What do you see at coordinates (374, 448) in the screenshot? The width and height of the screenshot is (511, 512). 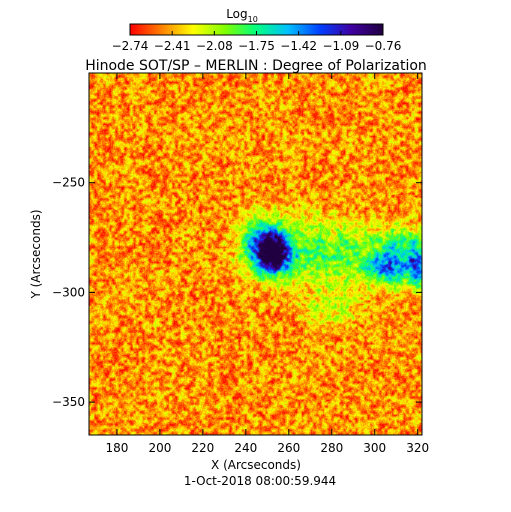 I see `x-tick-label: 300` at bounding box center [374, 448].